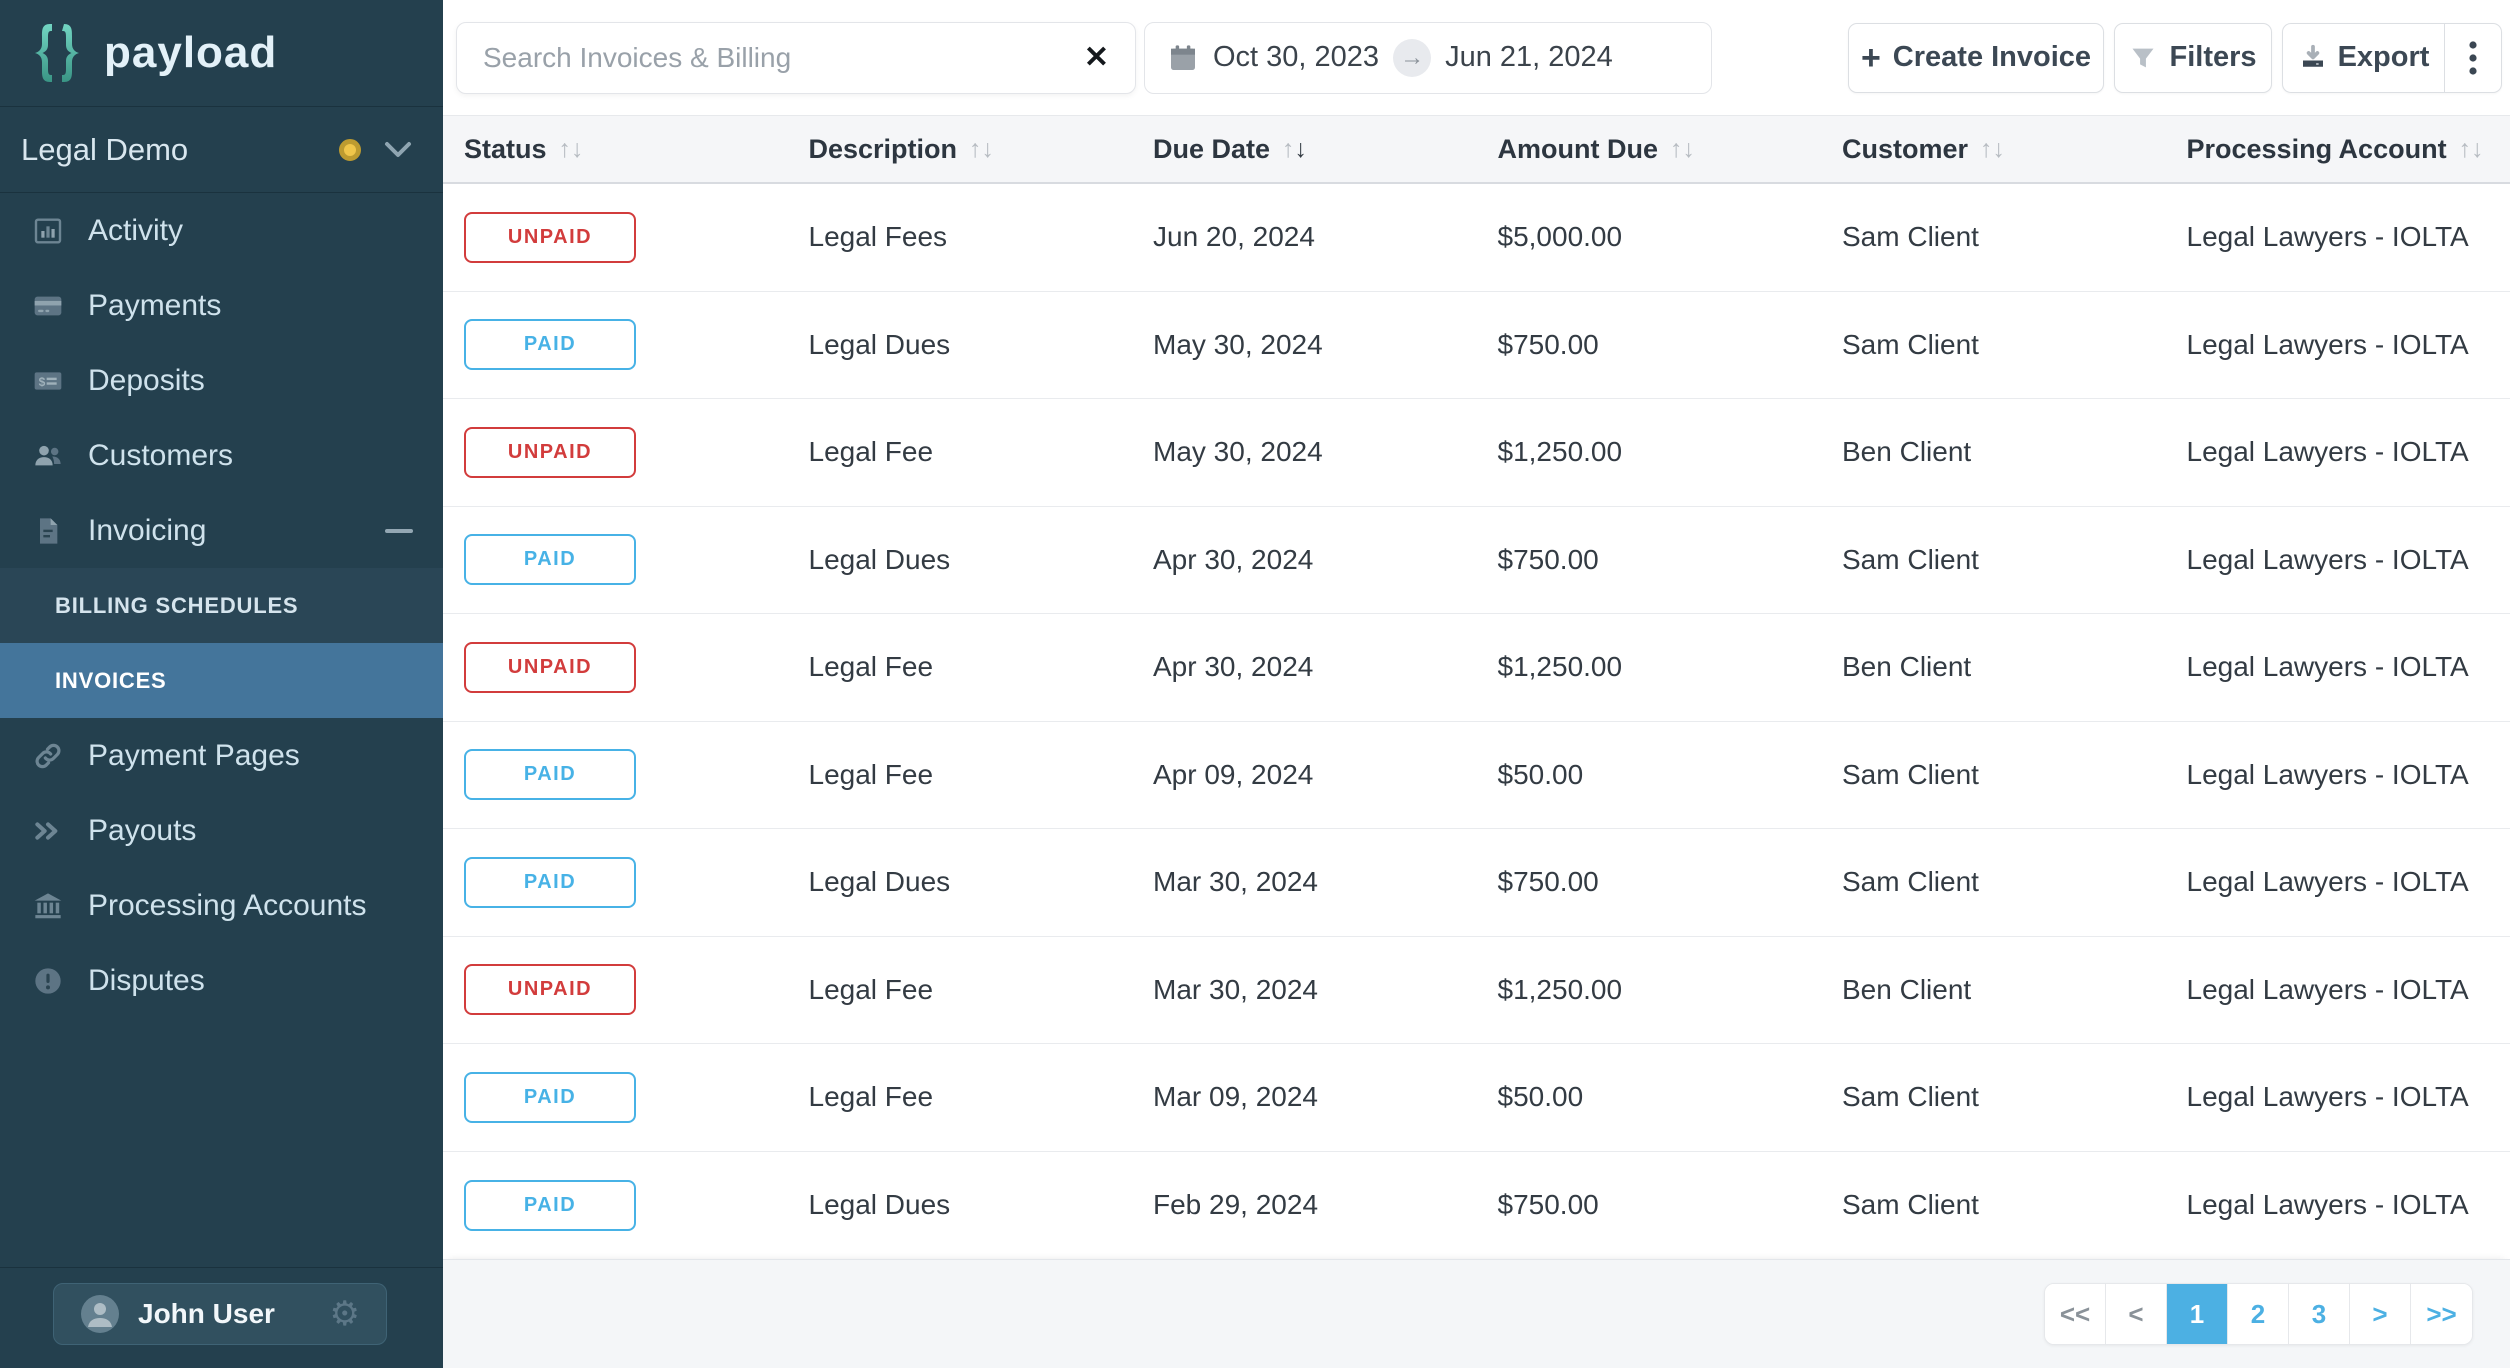 This screenshot has height=1368, width=2510. I want to click on due-date-cell: Mar 09, 2024, so click(1235, 1097).